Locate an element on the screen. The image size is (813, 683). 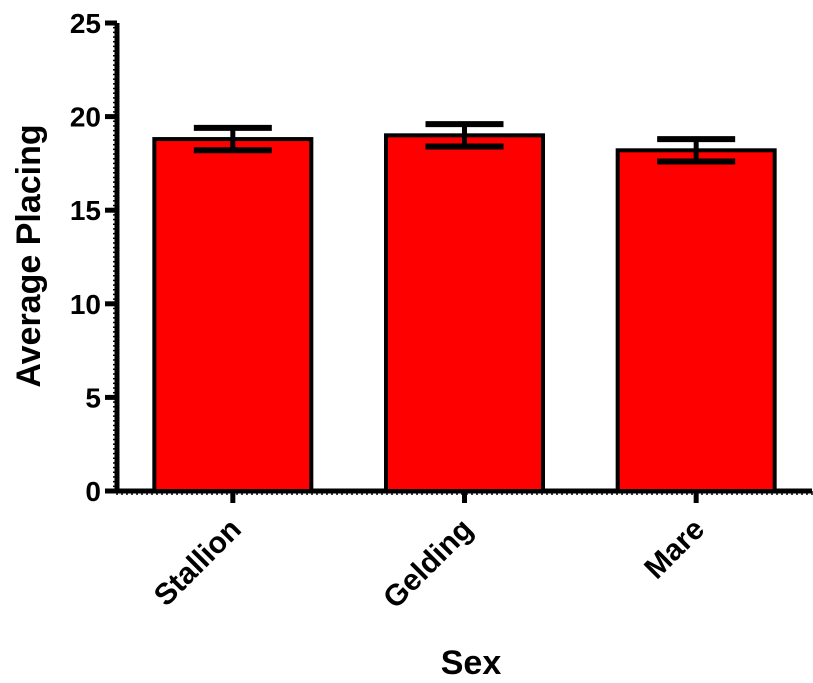
bar-gelding is located at coordinates (464, 313).